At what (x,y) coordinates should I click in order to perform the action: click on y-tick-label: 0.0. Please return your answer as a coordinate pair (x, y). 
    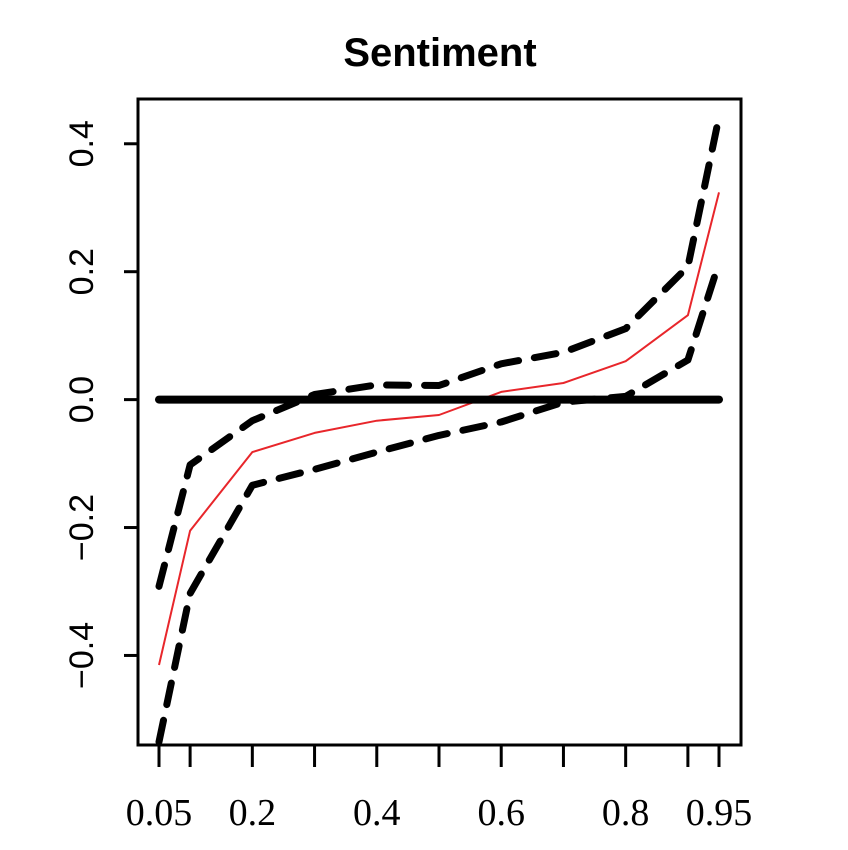
    Looking at the image, I should click on (82, 399).